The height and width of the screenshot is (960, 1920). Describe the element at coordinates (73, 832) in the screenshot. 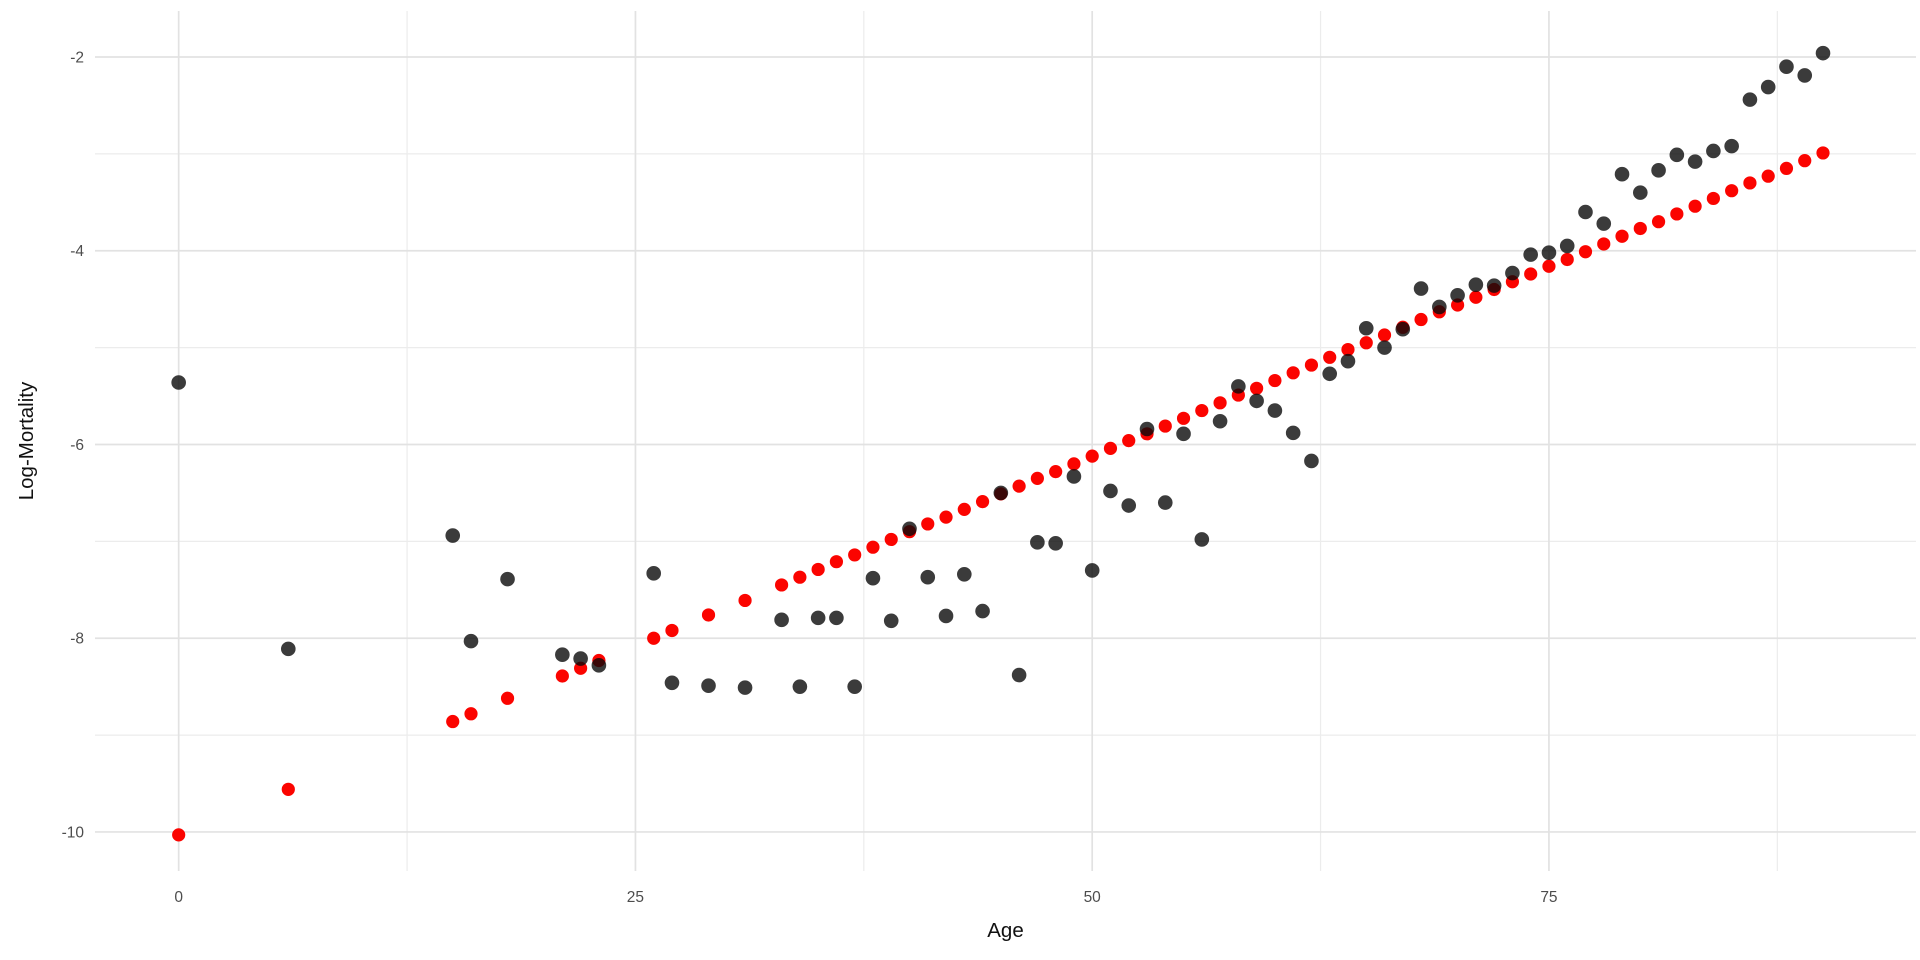

I see `y-tick-label: -10` at that location.